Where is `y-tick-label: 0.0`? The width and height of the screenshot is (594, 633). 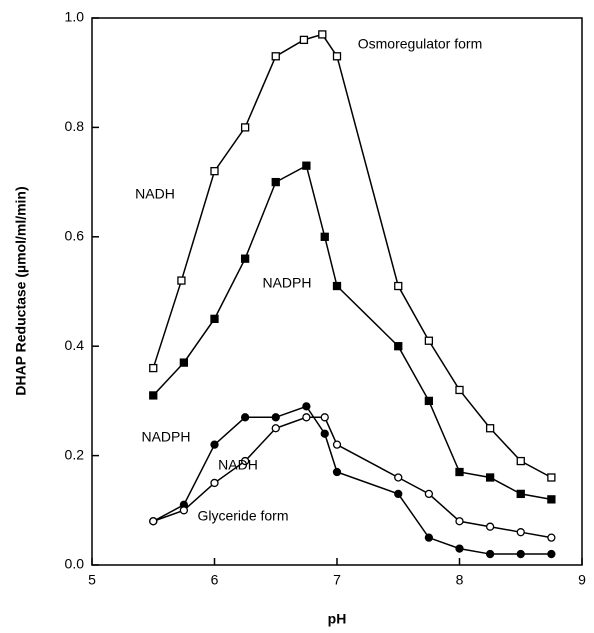 y-tick-label: 0.0 is located at coordinates (75, 564).